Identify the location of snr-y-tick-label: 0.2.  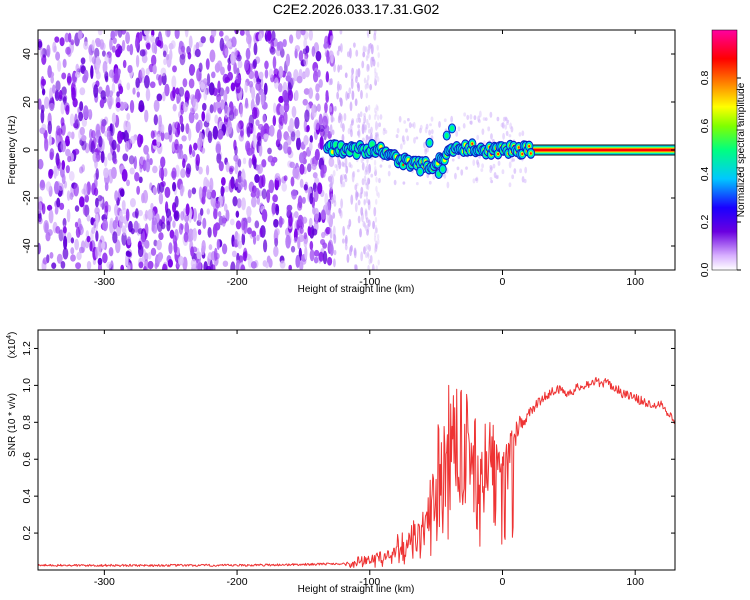
(27, 533).